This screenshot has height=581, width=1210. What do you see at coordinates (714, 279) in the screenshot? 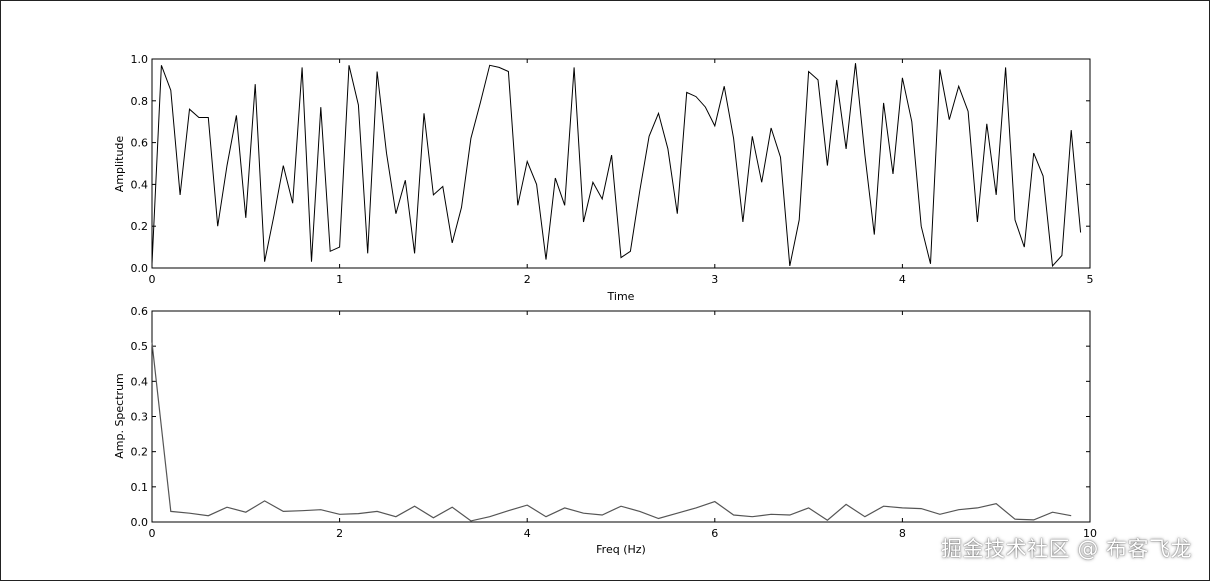
I see `time-x-tick-label: 3` at bounding box center [714, 279].